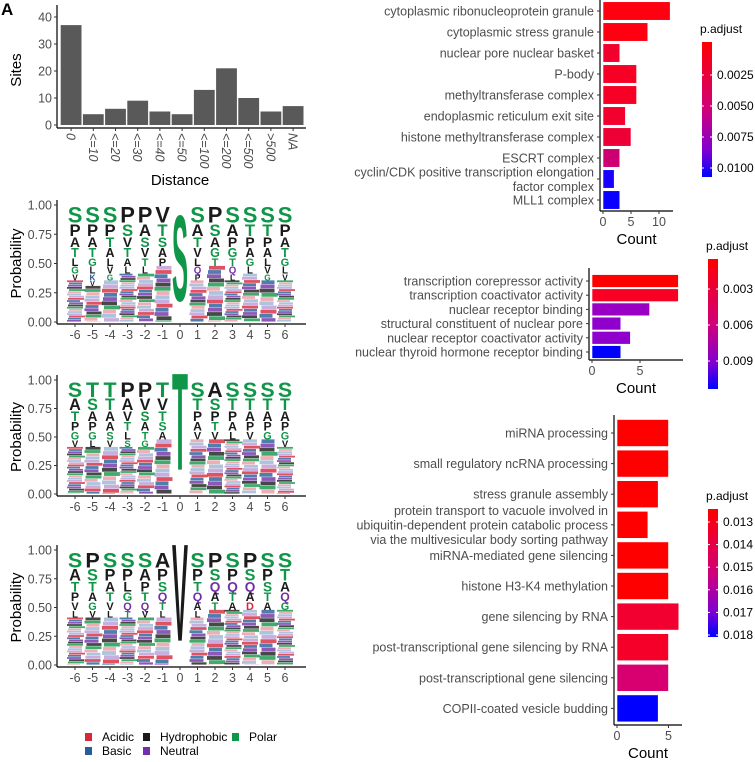  What do you see at coordinates (40, 637) in the screenshot?
I see `y-tick-label: 0.25` at bounding box center [40, 637].